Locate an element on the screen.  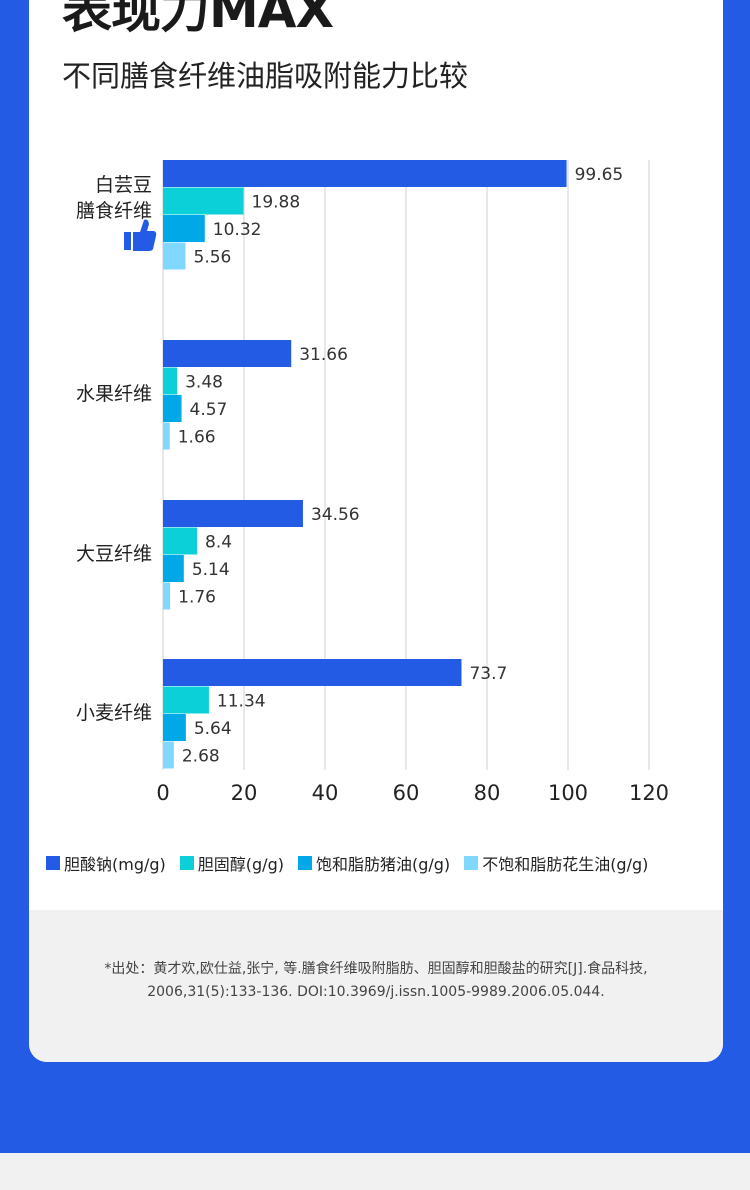
legend-item: 饱和脂肪猪油(g/g) is located at coordinates (374, 863).